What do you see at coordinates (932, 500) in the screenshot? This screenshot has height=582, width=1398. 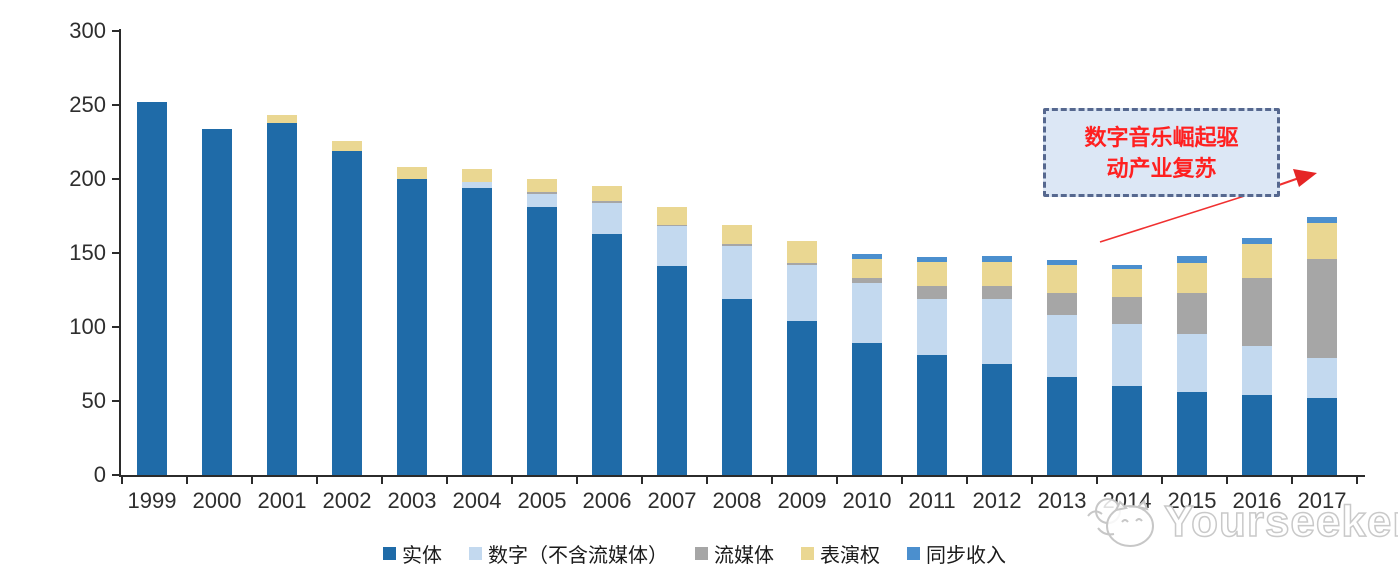 I see `x-axis-tick-label: 2011` at bounding box center [932, 500].